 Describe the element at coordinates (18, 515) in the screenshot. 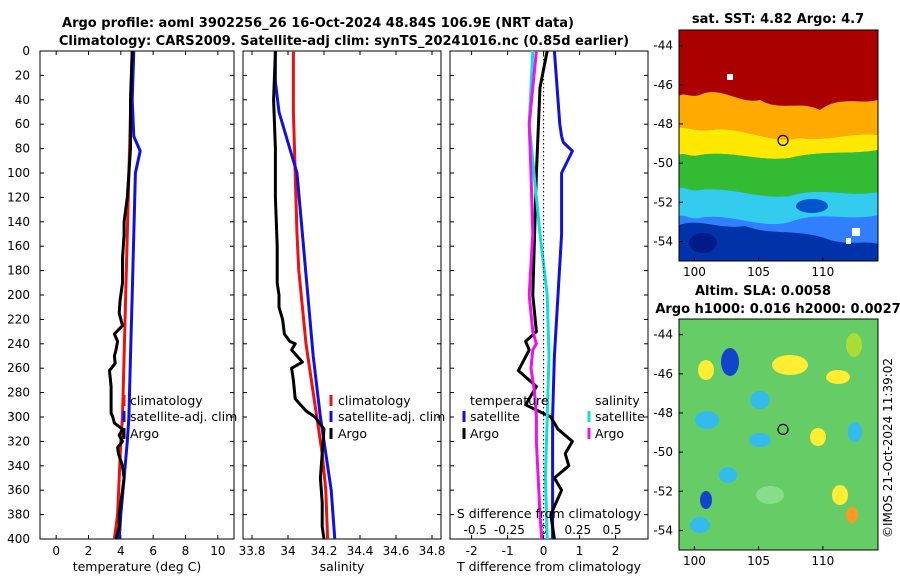

I see `depth-tick-label: 380` at that location.